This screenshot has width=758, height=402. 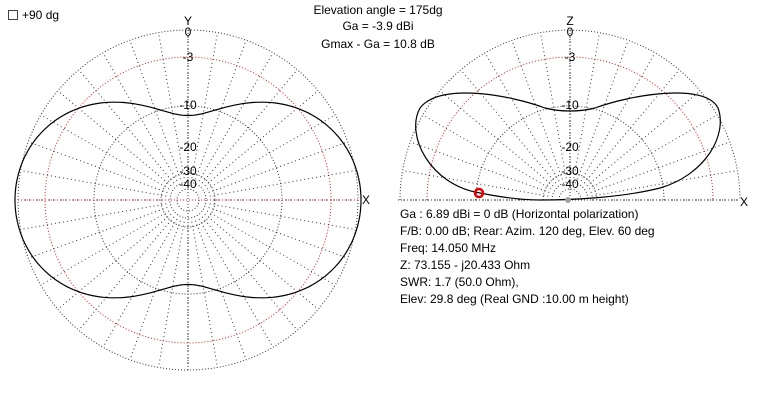 I want to click on info-swr: SWR: 1.7 (50.0 Ohm),, so click(x=459, y=282).